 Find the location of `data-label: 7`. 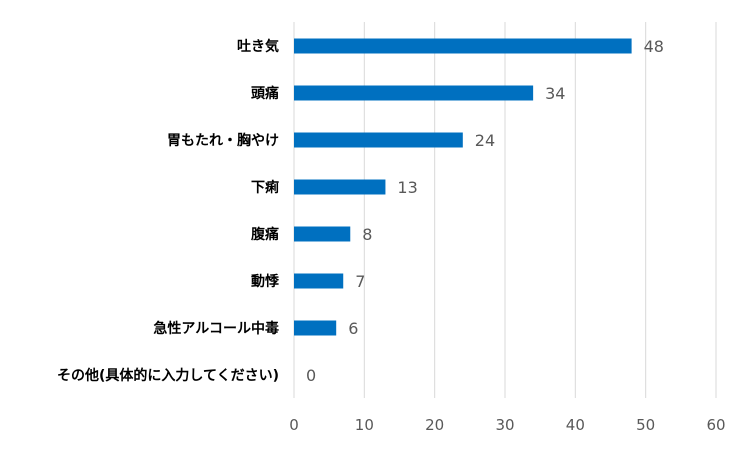

data-label: 7 is located at coordinates (360, 281).